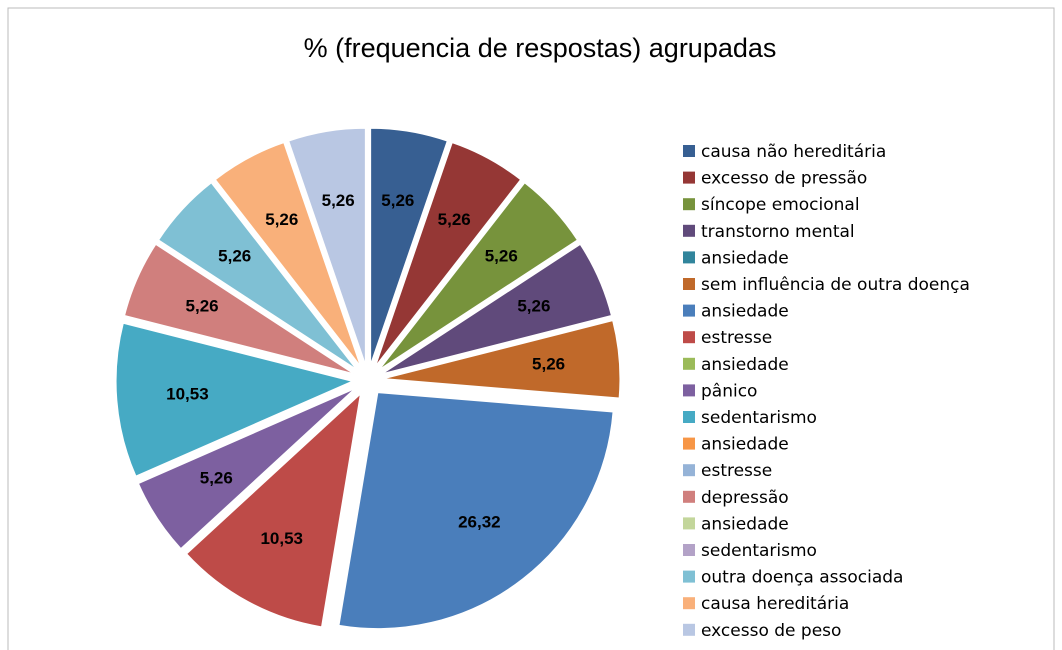 The image size is (1062, 650). Describe the element at coordinates (540, 48) in the screenshot. I see `chart-title: % (frequencia de respostas) agrupadas` at that location.